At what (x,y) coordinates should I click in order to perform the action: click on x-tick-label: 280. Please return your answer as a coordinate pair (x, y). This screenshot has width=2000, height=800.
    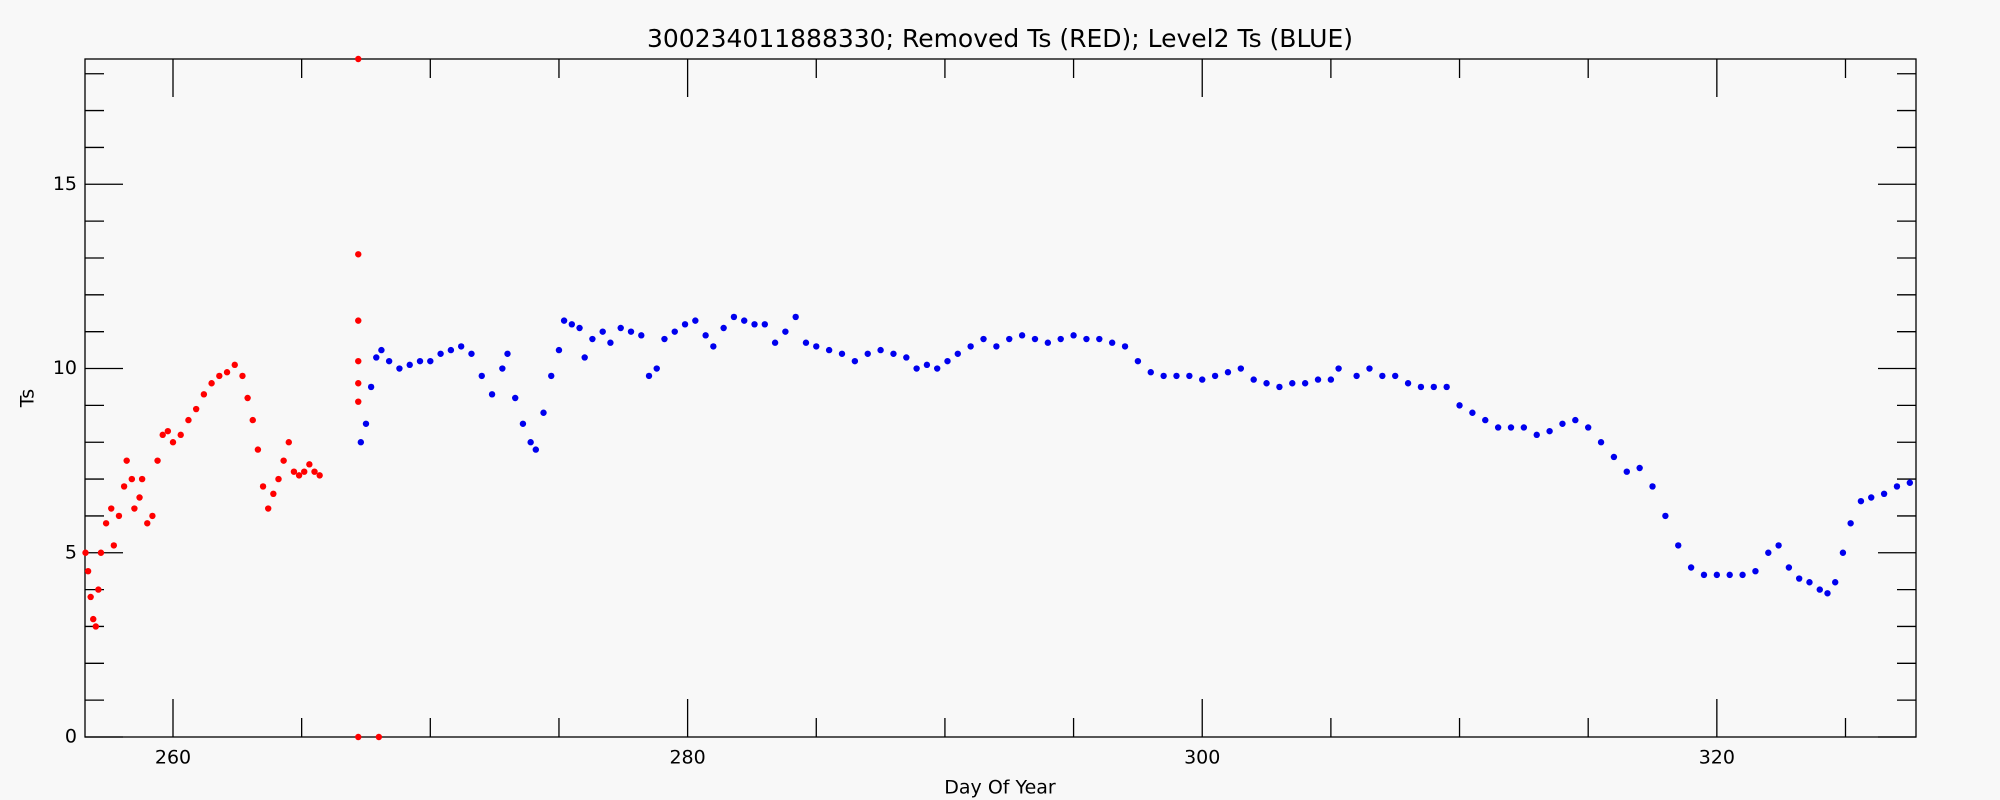
    Looking at the image, I should click on (687, 758).